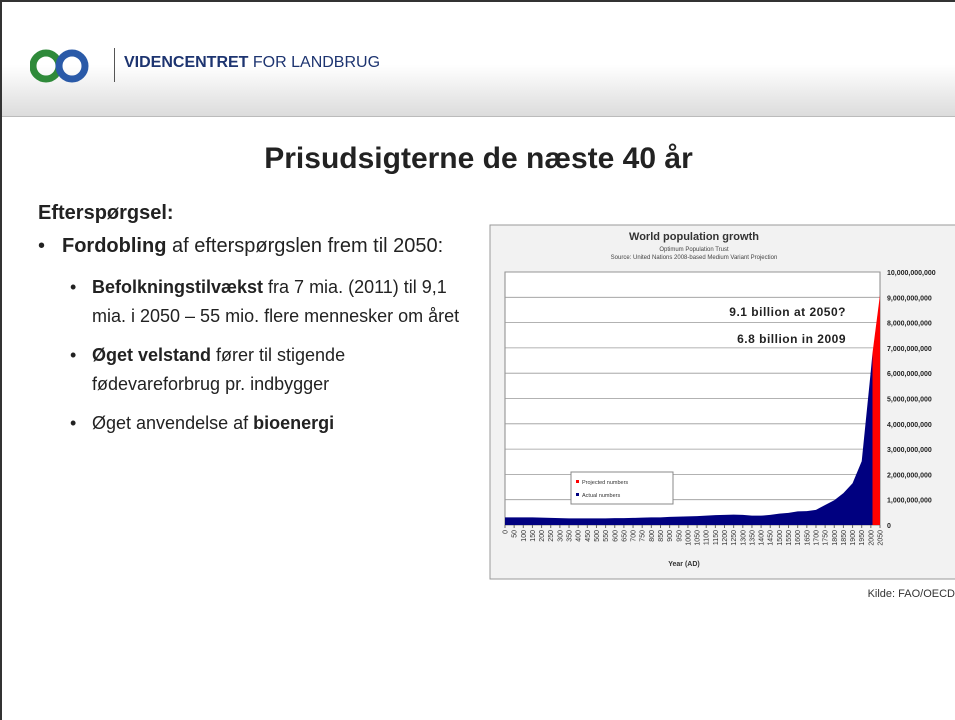 This screenshot has width=955, height=720. I want to click on x-tick-label: 500, so click(597, 536).